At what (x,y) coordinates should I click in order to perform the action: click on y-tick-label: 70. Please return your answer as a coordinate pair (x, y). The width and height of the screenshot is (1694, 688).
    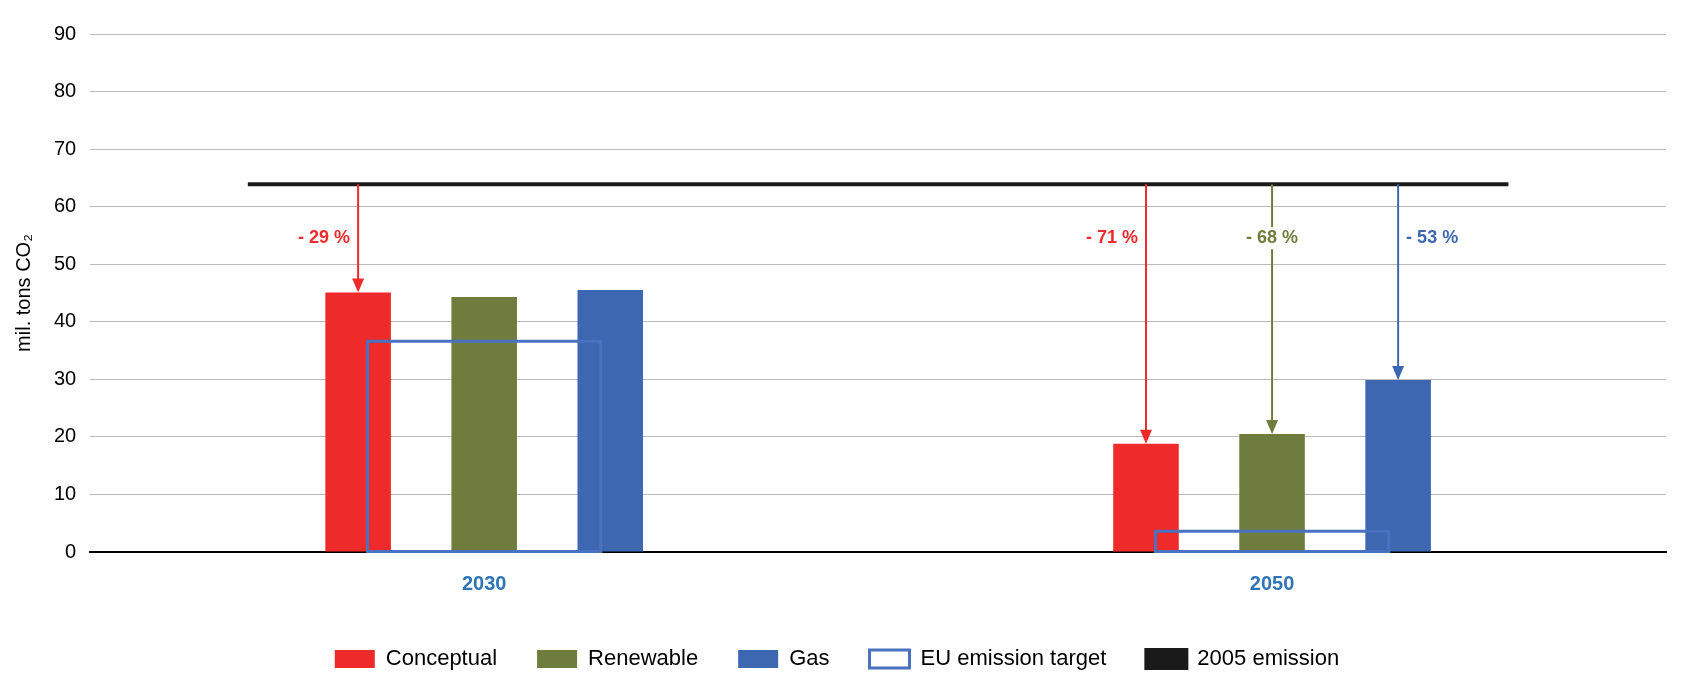
    Looking at the image, I should click on (65, 147).